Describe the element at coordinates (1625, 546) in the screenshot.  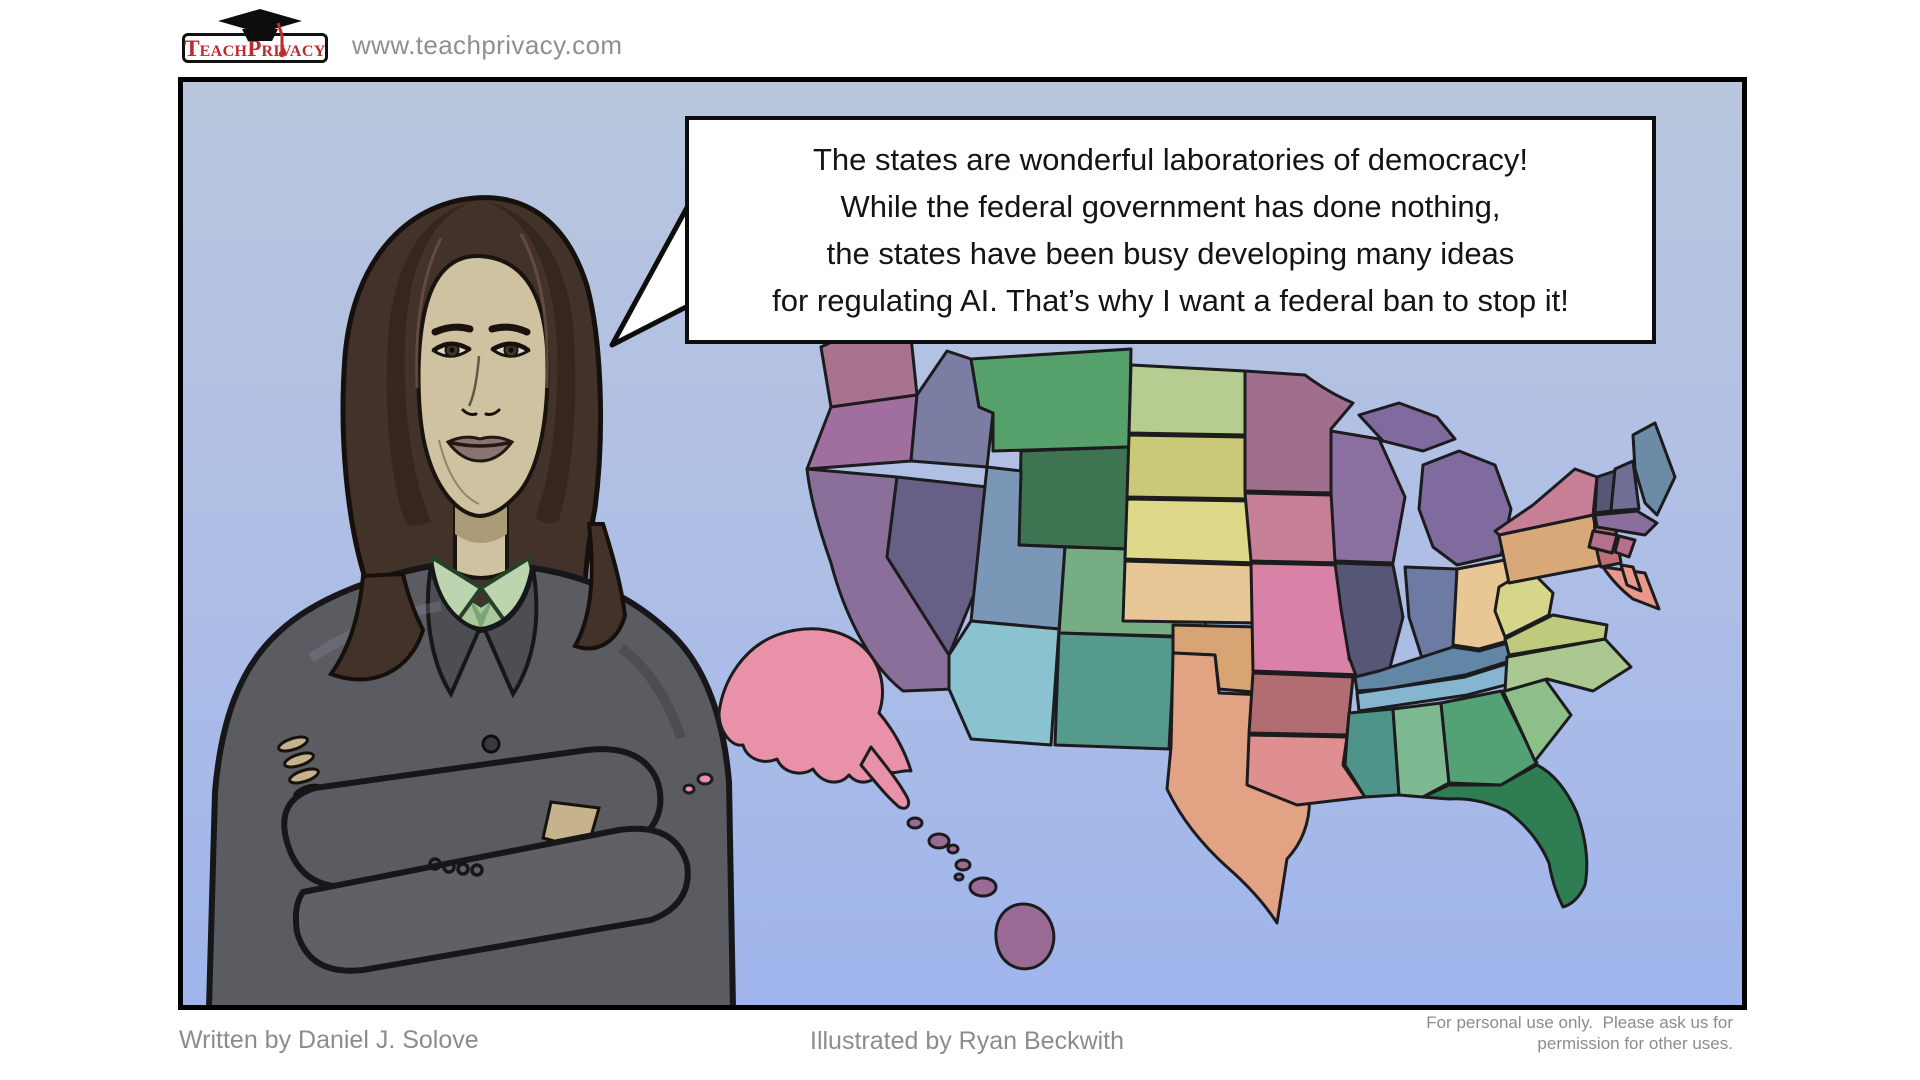
I see `state-ri` at that location.